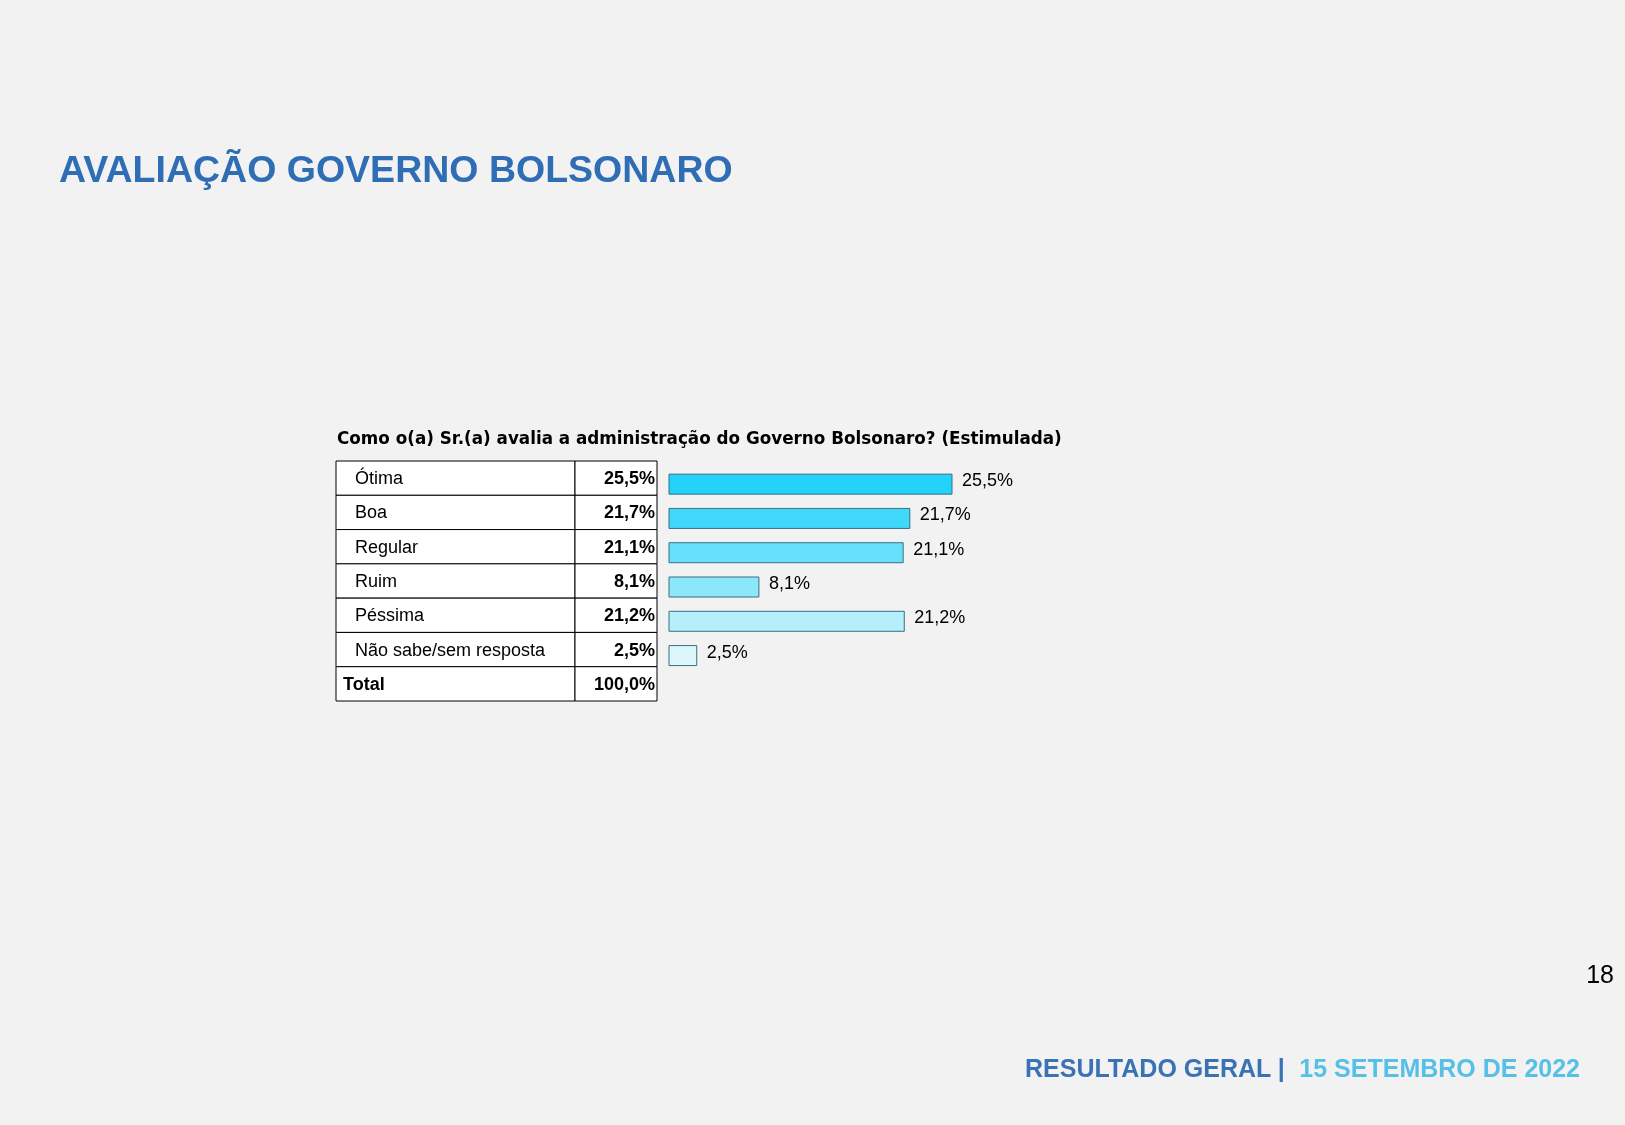 The height and width of the screenshot is (1125, 1625). What do you see at coordinates (629, 546) in the screenshot?
I see `data-label: 21,1%` at bounding box center [629, 546].